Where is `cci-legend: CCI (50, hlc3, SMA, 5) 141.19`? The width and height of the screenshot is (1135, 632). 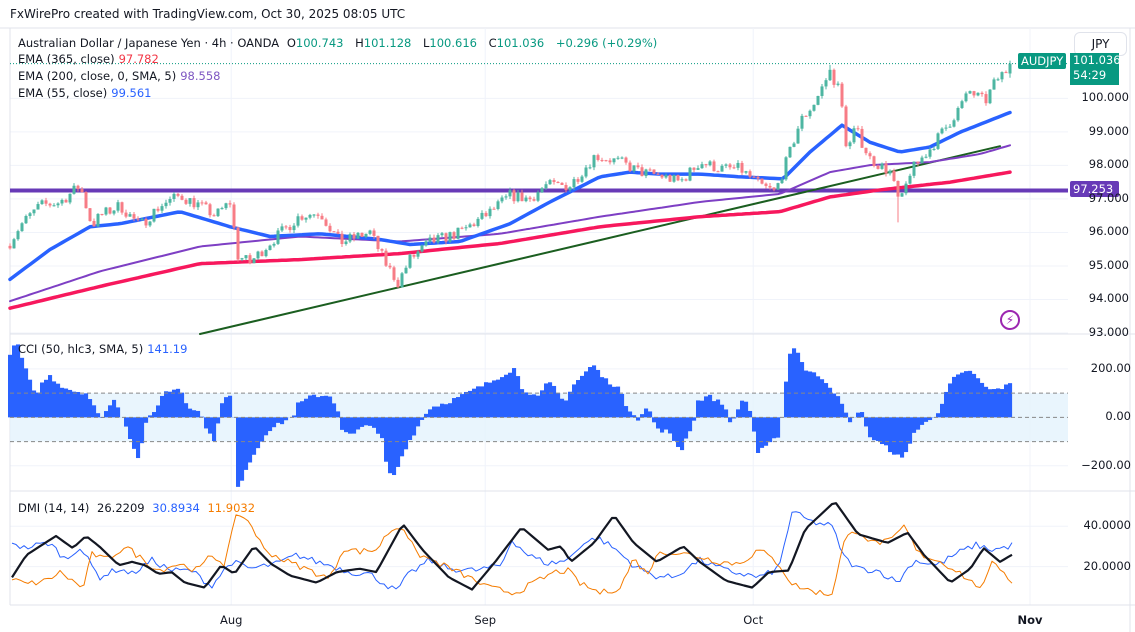
cci-legend: CCI (50, hlc3, SMA, 5) 141.19 is located at coordinates (104, 349).